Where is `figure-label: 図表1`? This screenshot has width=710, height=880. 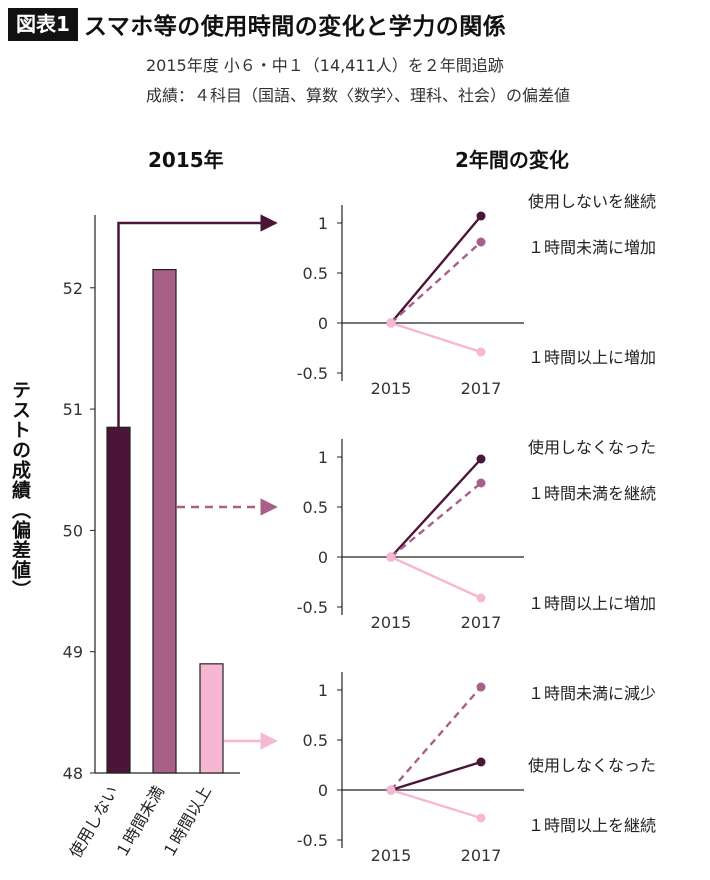
figure-label: 図表1 is located at coordinates (43, 24).